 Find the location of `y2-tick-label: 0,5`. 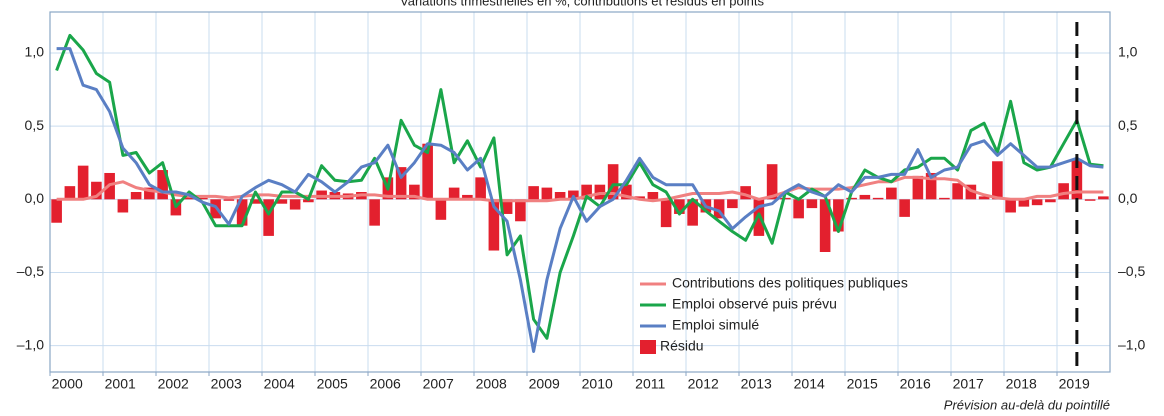

y2-tick-label: 0,5 is located at coordinates (1128, 125).